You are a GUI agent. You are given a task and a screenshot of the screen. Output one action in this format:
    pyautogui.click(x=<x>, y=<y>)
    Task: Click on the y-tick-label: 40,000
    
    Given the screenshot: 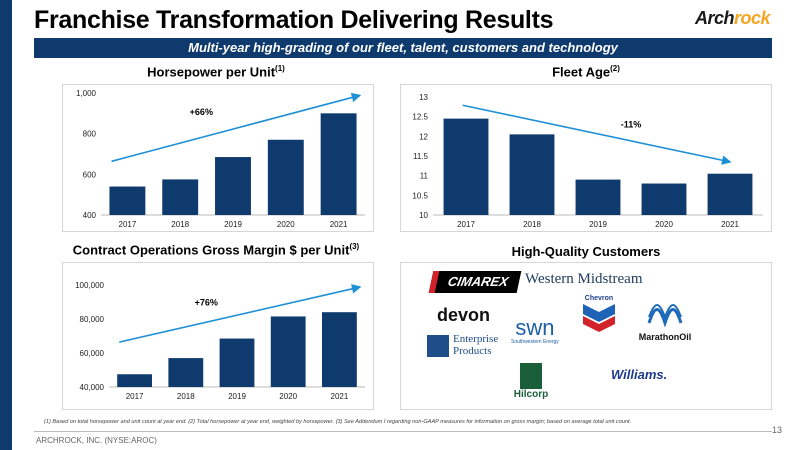 What is the action you would take?
    pyautogui.click(x=92, y=387)
    